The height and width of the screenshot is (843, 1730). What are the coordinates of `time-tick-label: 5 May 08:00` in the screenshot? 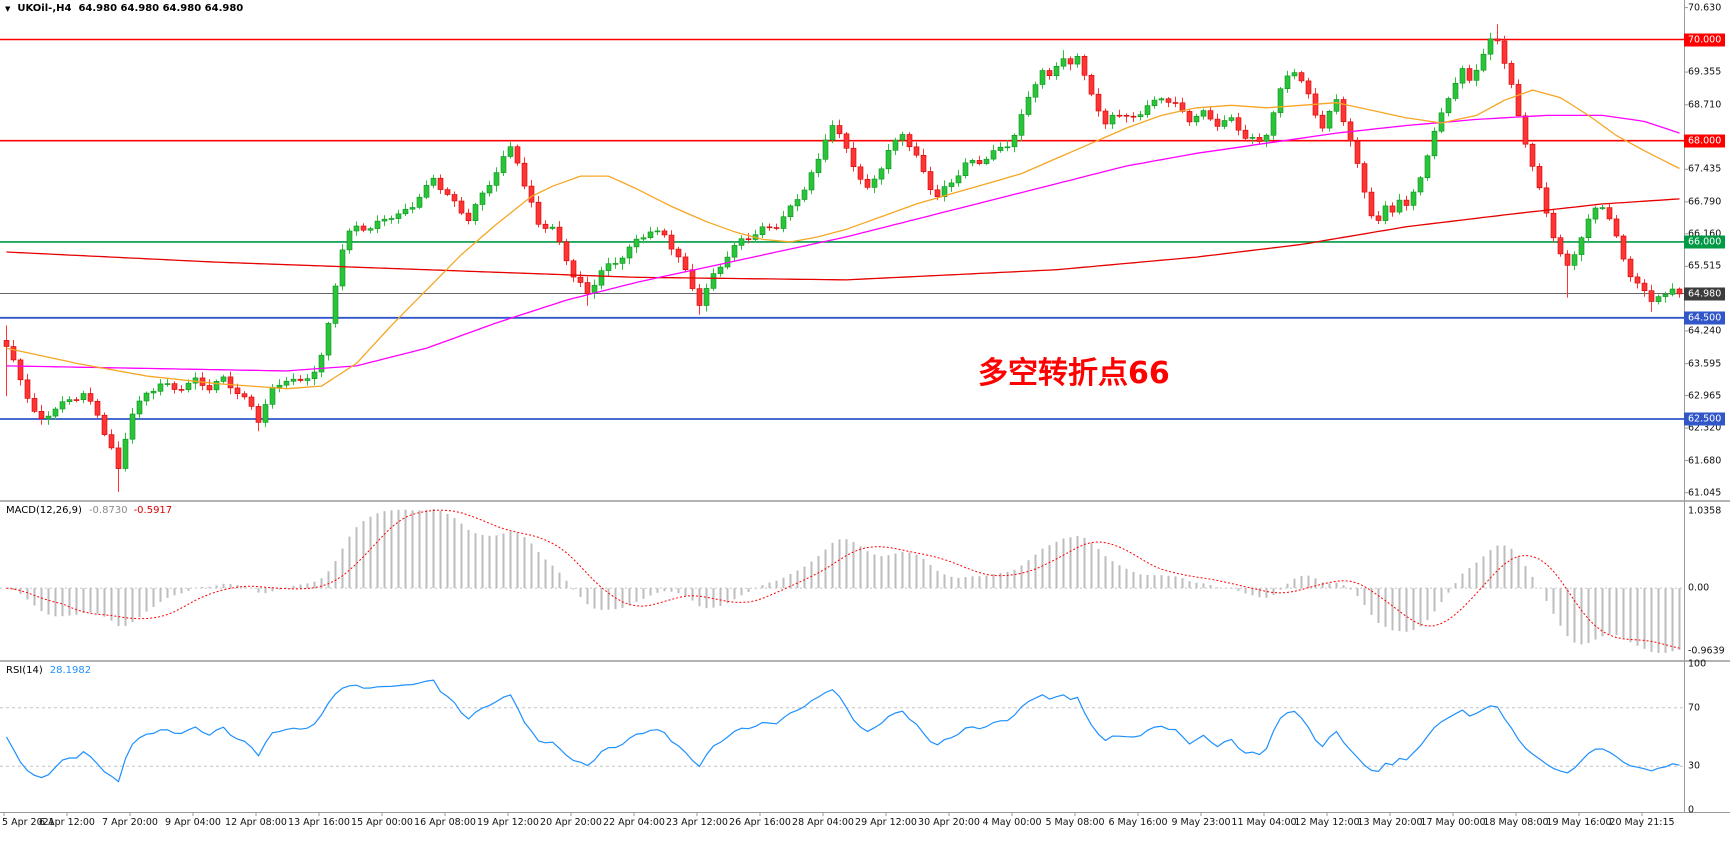 It's located at (1075, 822).